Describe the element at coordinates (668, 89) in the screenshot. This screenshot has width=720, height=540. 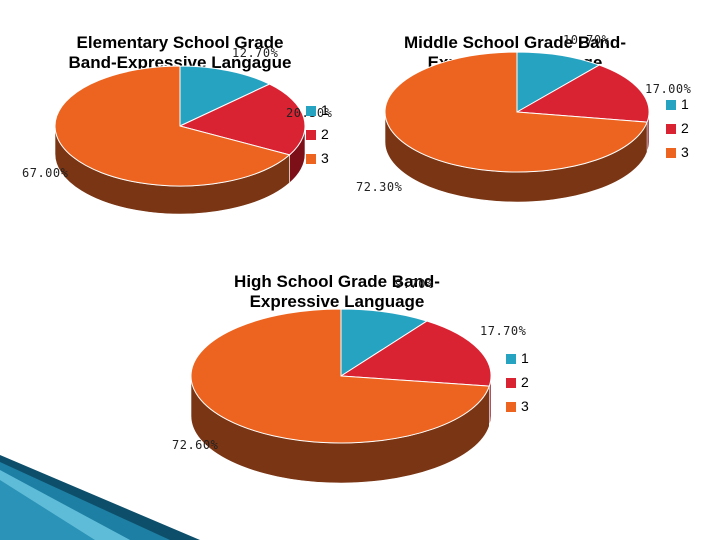
I see `data-label-middle-2: 17.00%` at that location.